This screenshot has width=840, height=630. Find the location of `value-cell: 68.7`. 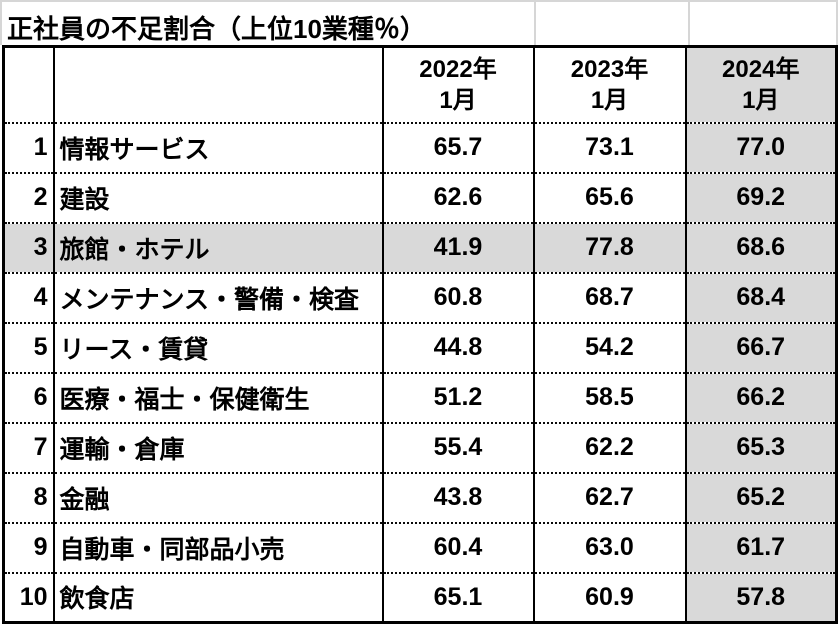

value-cell: 68.7 is located at coordinates (609, 297).